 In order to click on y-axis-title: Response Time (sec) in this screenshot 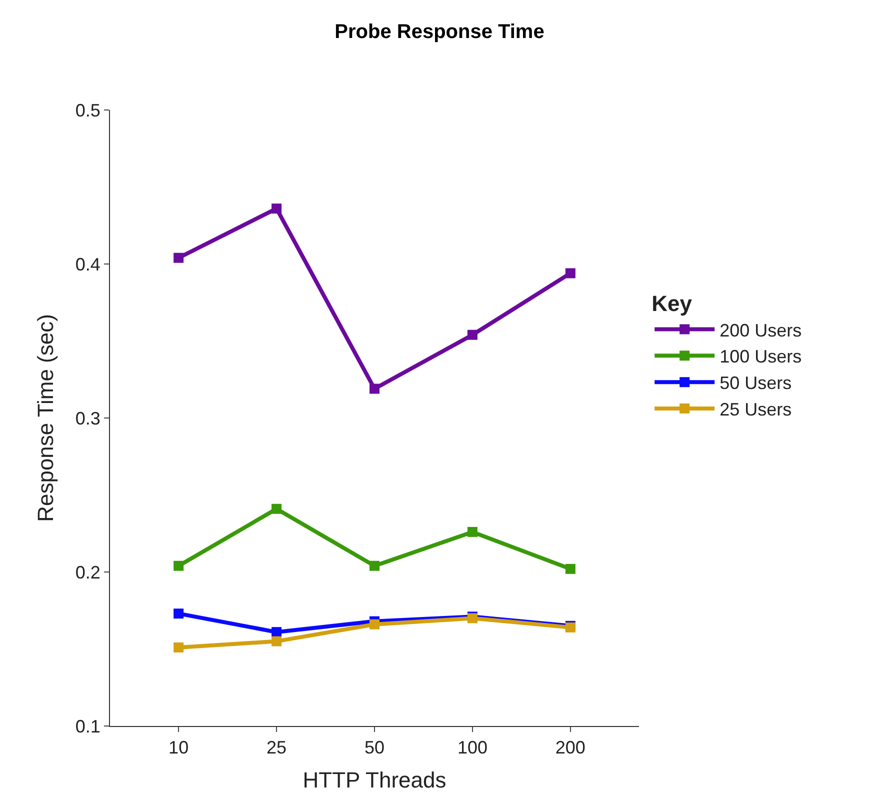, I will do `click(45, 418)`.